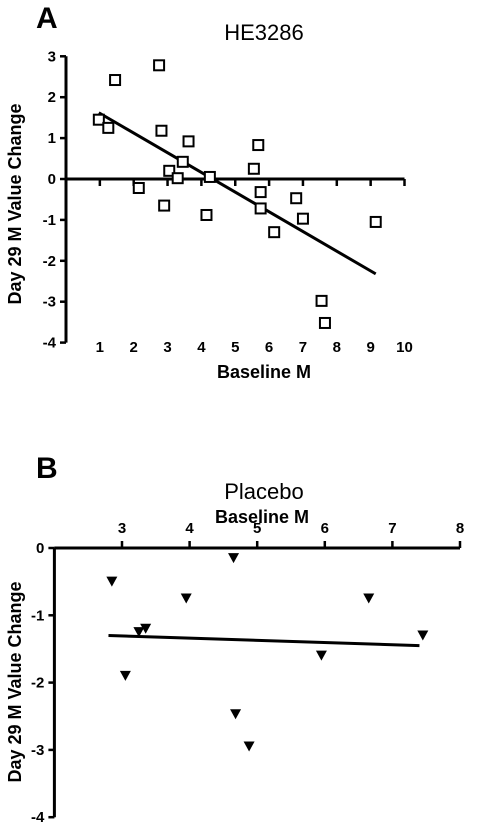  Describe the element at coordinates (37, 683) in the screenshot. I see `panel-b-y-tick-label: -2` at that location.